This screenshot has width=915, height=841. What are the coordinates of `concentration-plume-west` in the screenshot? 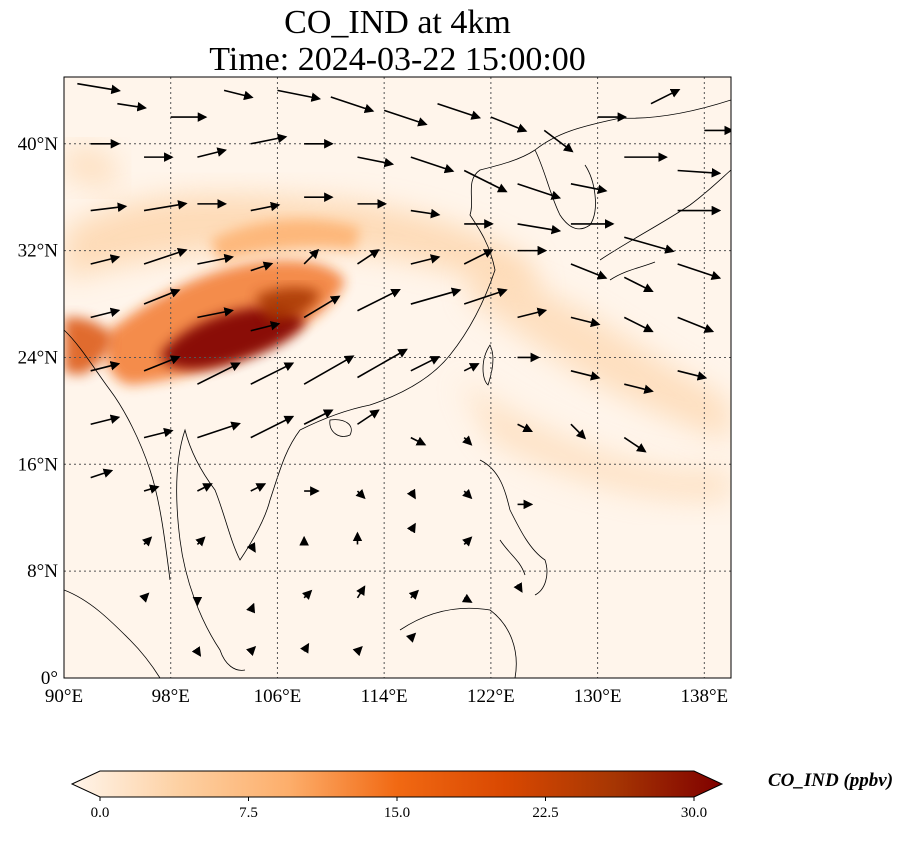 It's located at (88, 346).